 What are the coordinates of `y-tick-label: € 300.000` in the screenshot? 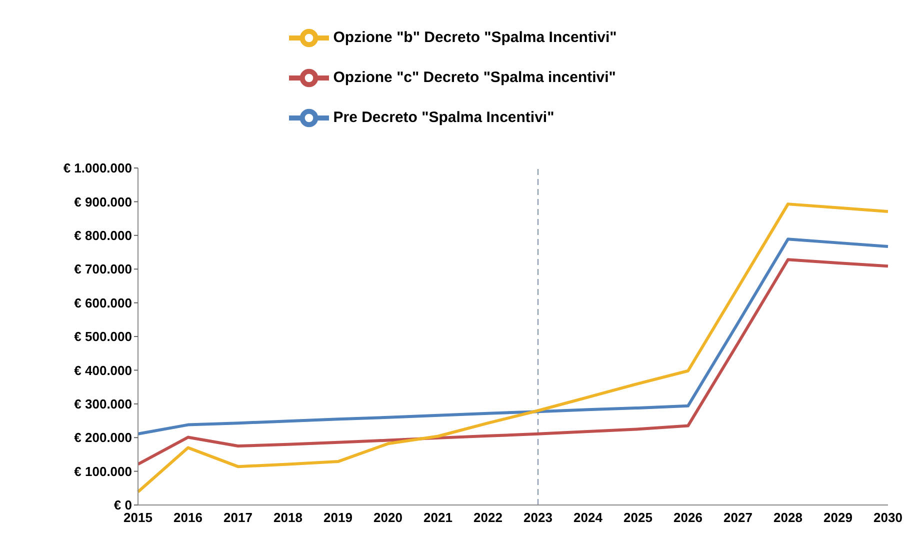 It's located at (103, 404).